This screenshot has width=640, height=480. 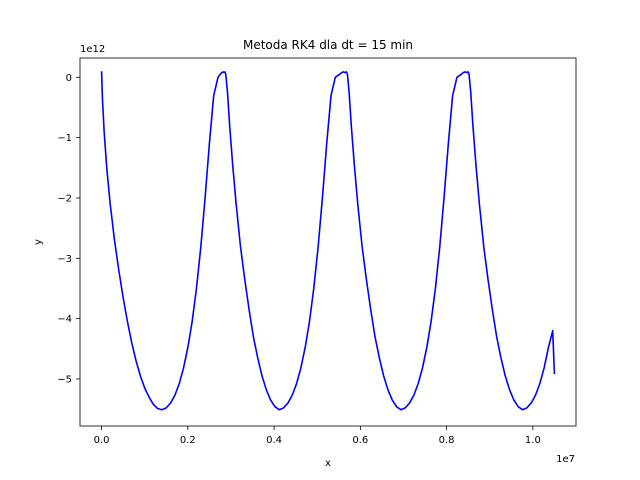 I want to click on x-tick-label: 0.6, so click(x=360, y=440).